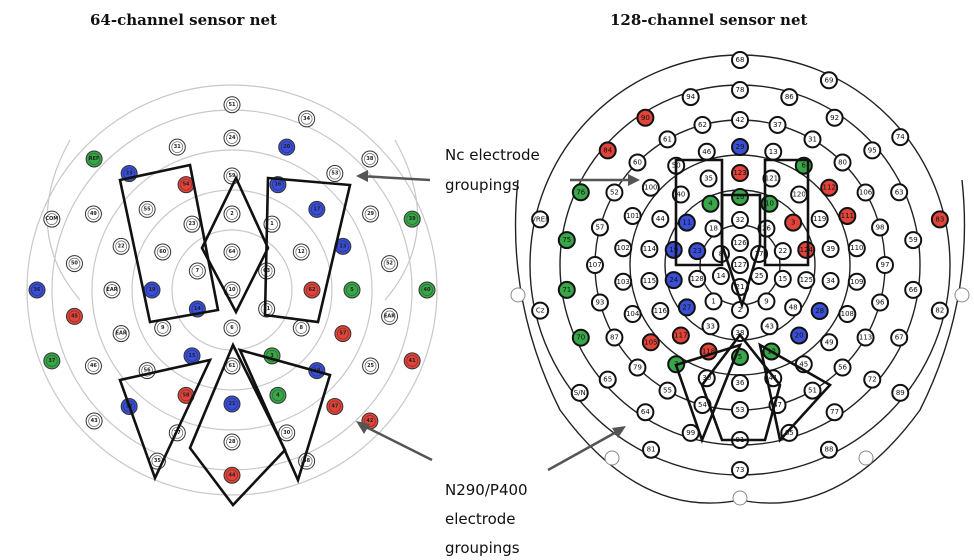 The width and height of the screenshot is (974, 560). What do you see at coordinates (740, 197) in the screenshot?
I see `right-electrode: 16` at bounding box center [740, 197].